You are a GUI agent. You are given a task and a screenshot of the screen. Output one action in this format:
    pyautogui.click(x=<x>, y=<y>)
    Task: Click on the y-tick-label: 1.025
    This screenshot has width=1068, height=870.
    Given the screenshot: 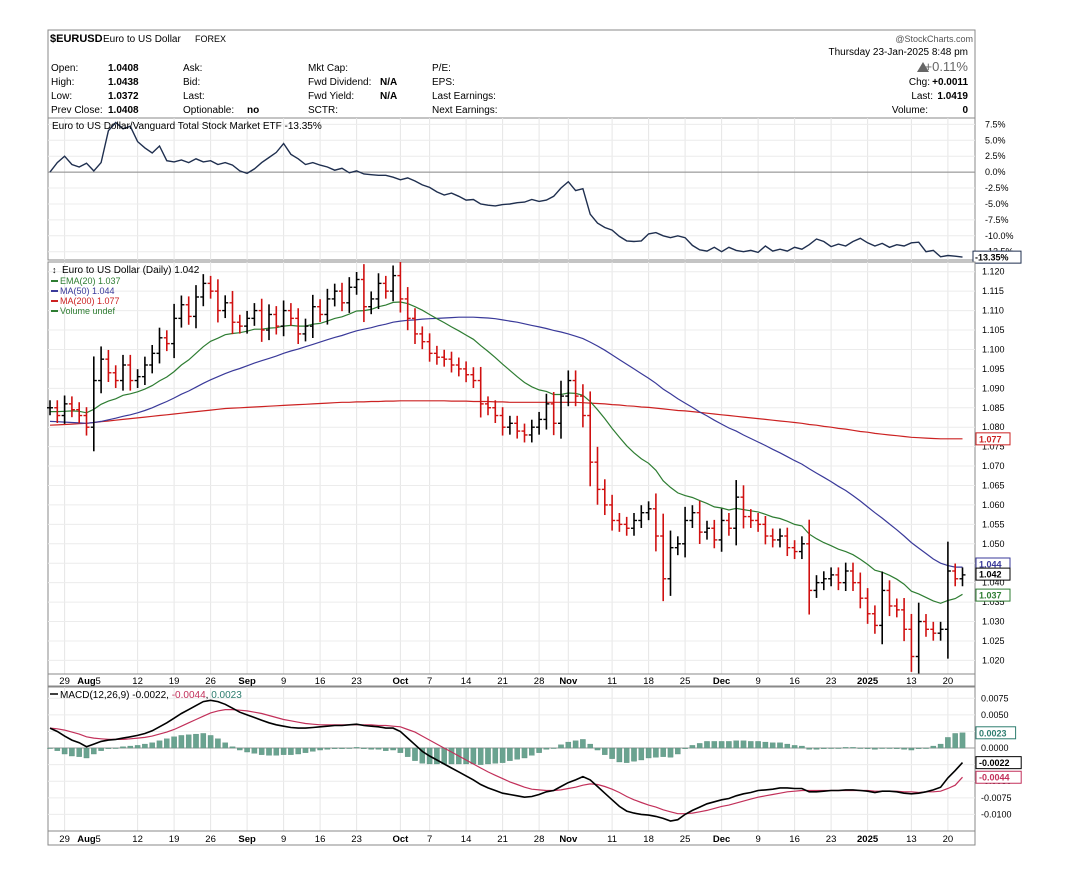 What is the action you would take?
    pyautogui.click(x=993, y=641)
    